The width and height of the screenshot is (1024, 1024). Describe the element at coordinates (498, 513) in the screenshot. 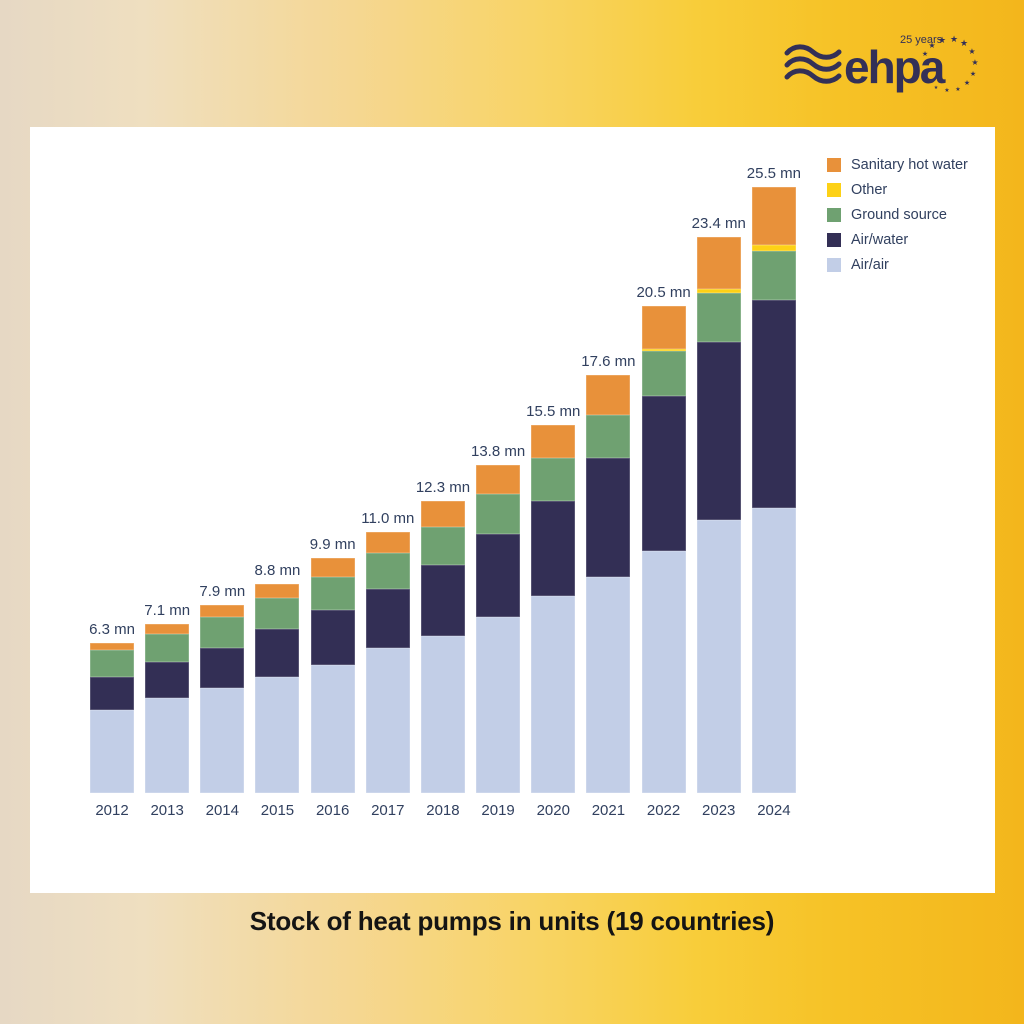

I see `segment-ground-source-2019` at that location.